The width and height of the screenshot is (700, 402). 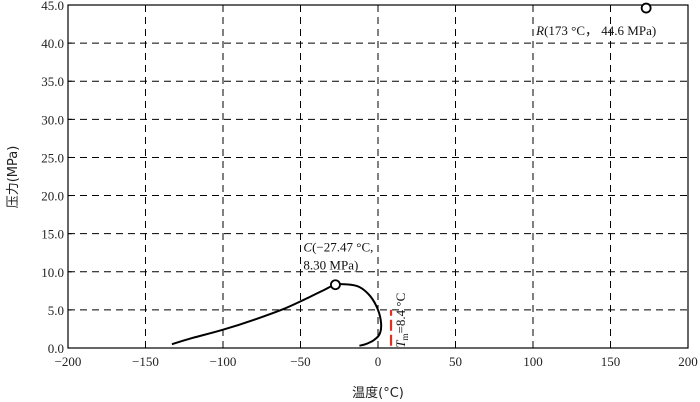 I want to click on y-tick-label: 5.0, so click(x=56, y=310).